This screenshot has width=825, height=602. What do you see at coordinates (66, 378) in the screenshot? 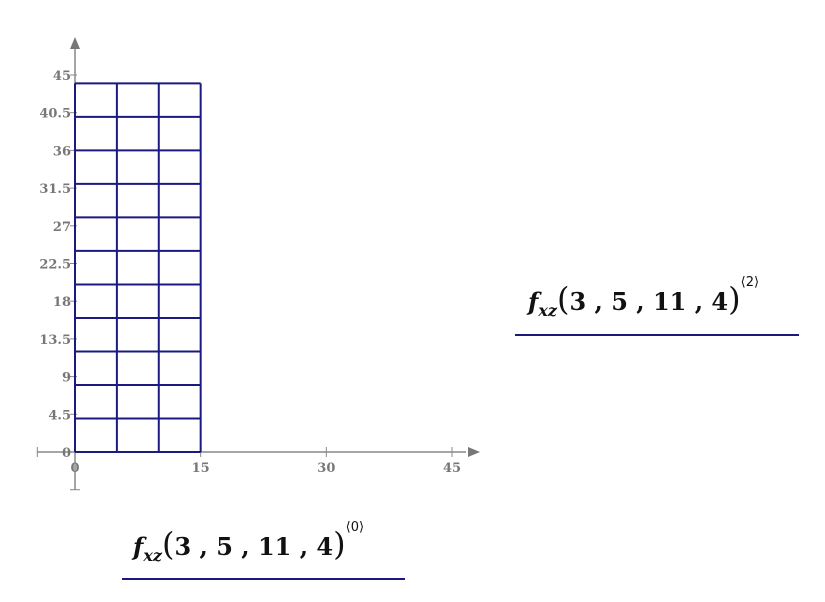
I see `y-tick-label: 9` at bounding box center [66, 378].